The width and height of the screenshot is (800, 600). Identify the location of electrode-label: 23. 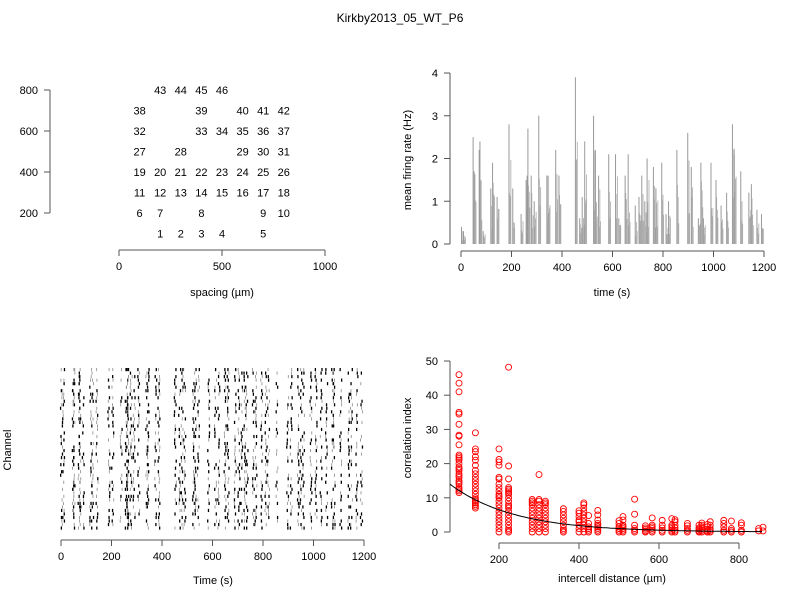
(222, 173).